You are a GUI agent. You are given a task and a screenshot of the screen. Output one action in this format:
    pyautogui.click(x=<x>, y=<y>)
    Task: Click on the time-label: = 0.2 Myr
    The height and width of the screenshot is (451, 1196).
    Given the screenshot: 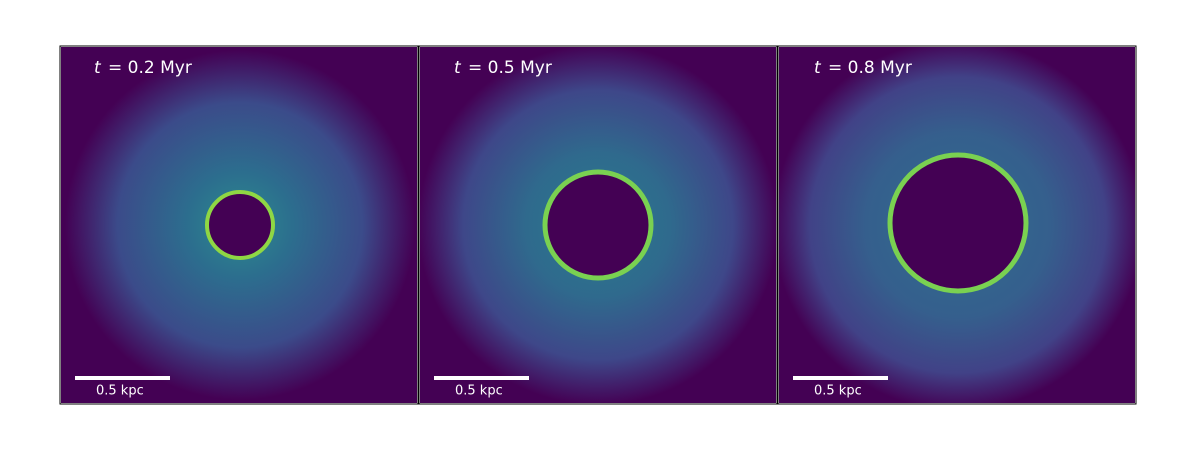 What is the action you would take?
    pyautogui.click(x=150, y=68)
    